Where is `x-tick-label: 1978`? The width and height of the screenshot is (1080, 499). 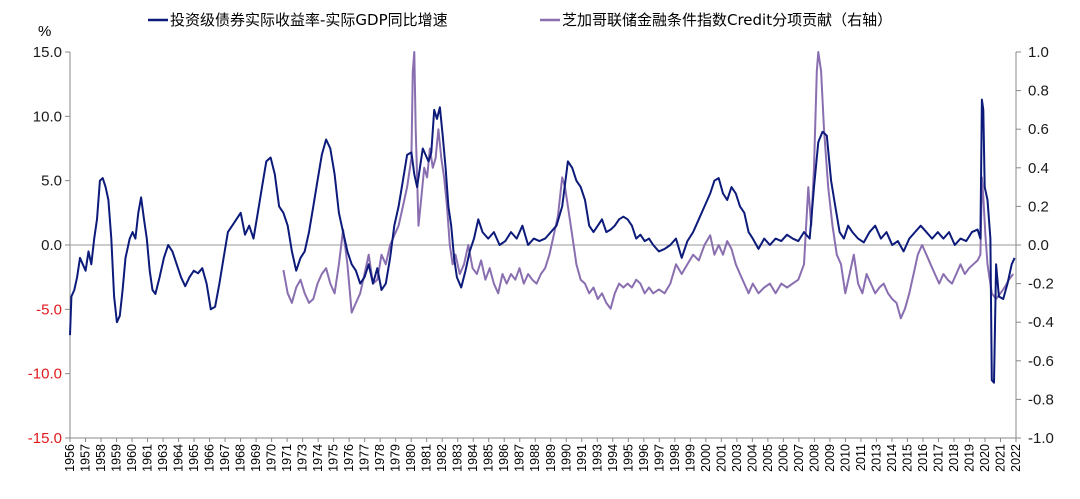
x-tick-label: 1978 is located at coordinates (380, 458).